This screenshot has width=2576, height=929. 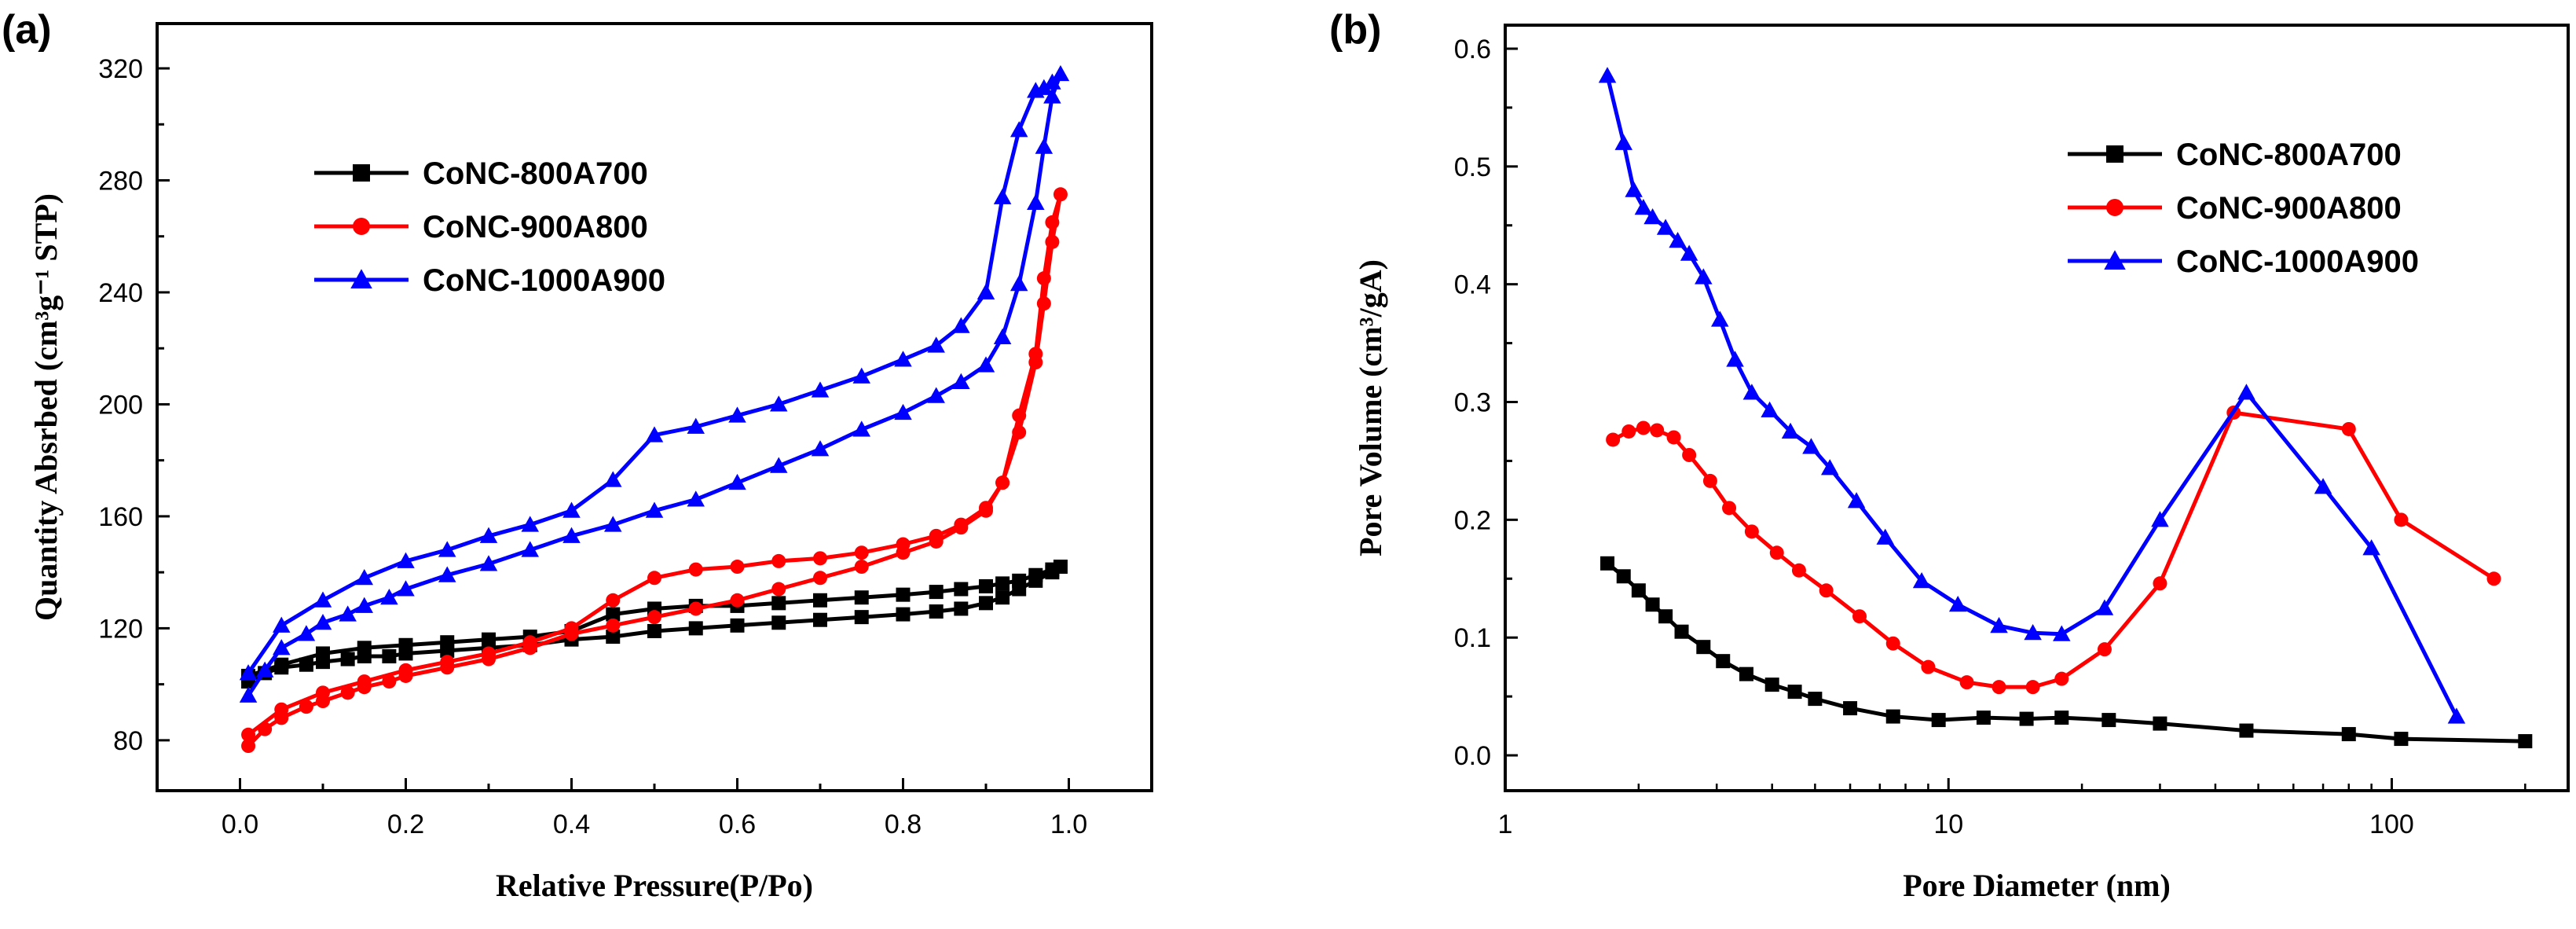 What do you see at coordinates (2289, 209) in the screenshot?
I see `legend-label: CoNC-900A800` at bounding box center [2289, 209].